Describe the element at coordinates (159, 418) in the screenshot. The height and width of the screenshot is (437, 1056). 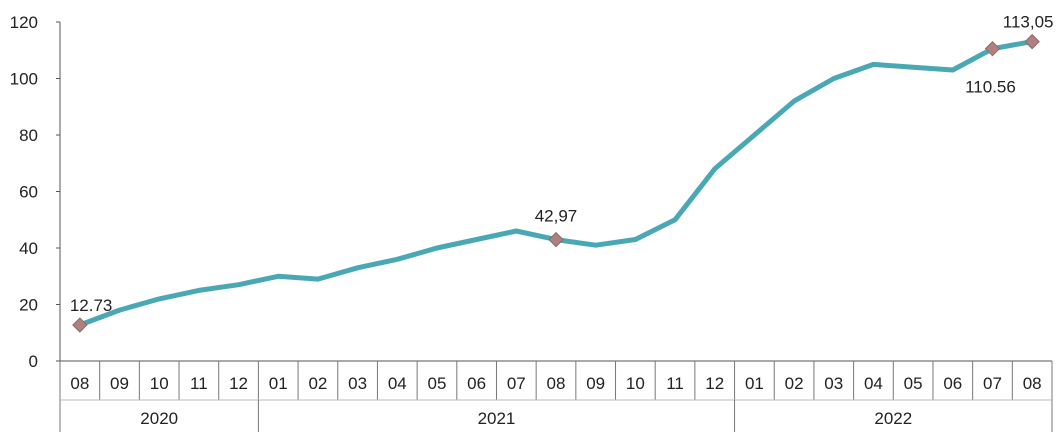
I see `x-year-label: 2020` at that location.